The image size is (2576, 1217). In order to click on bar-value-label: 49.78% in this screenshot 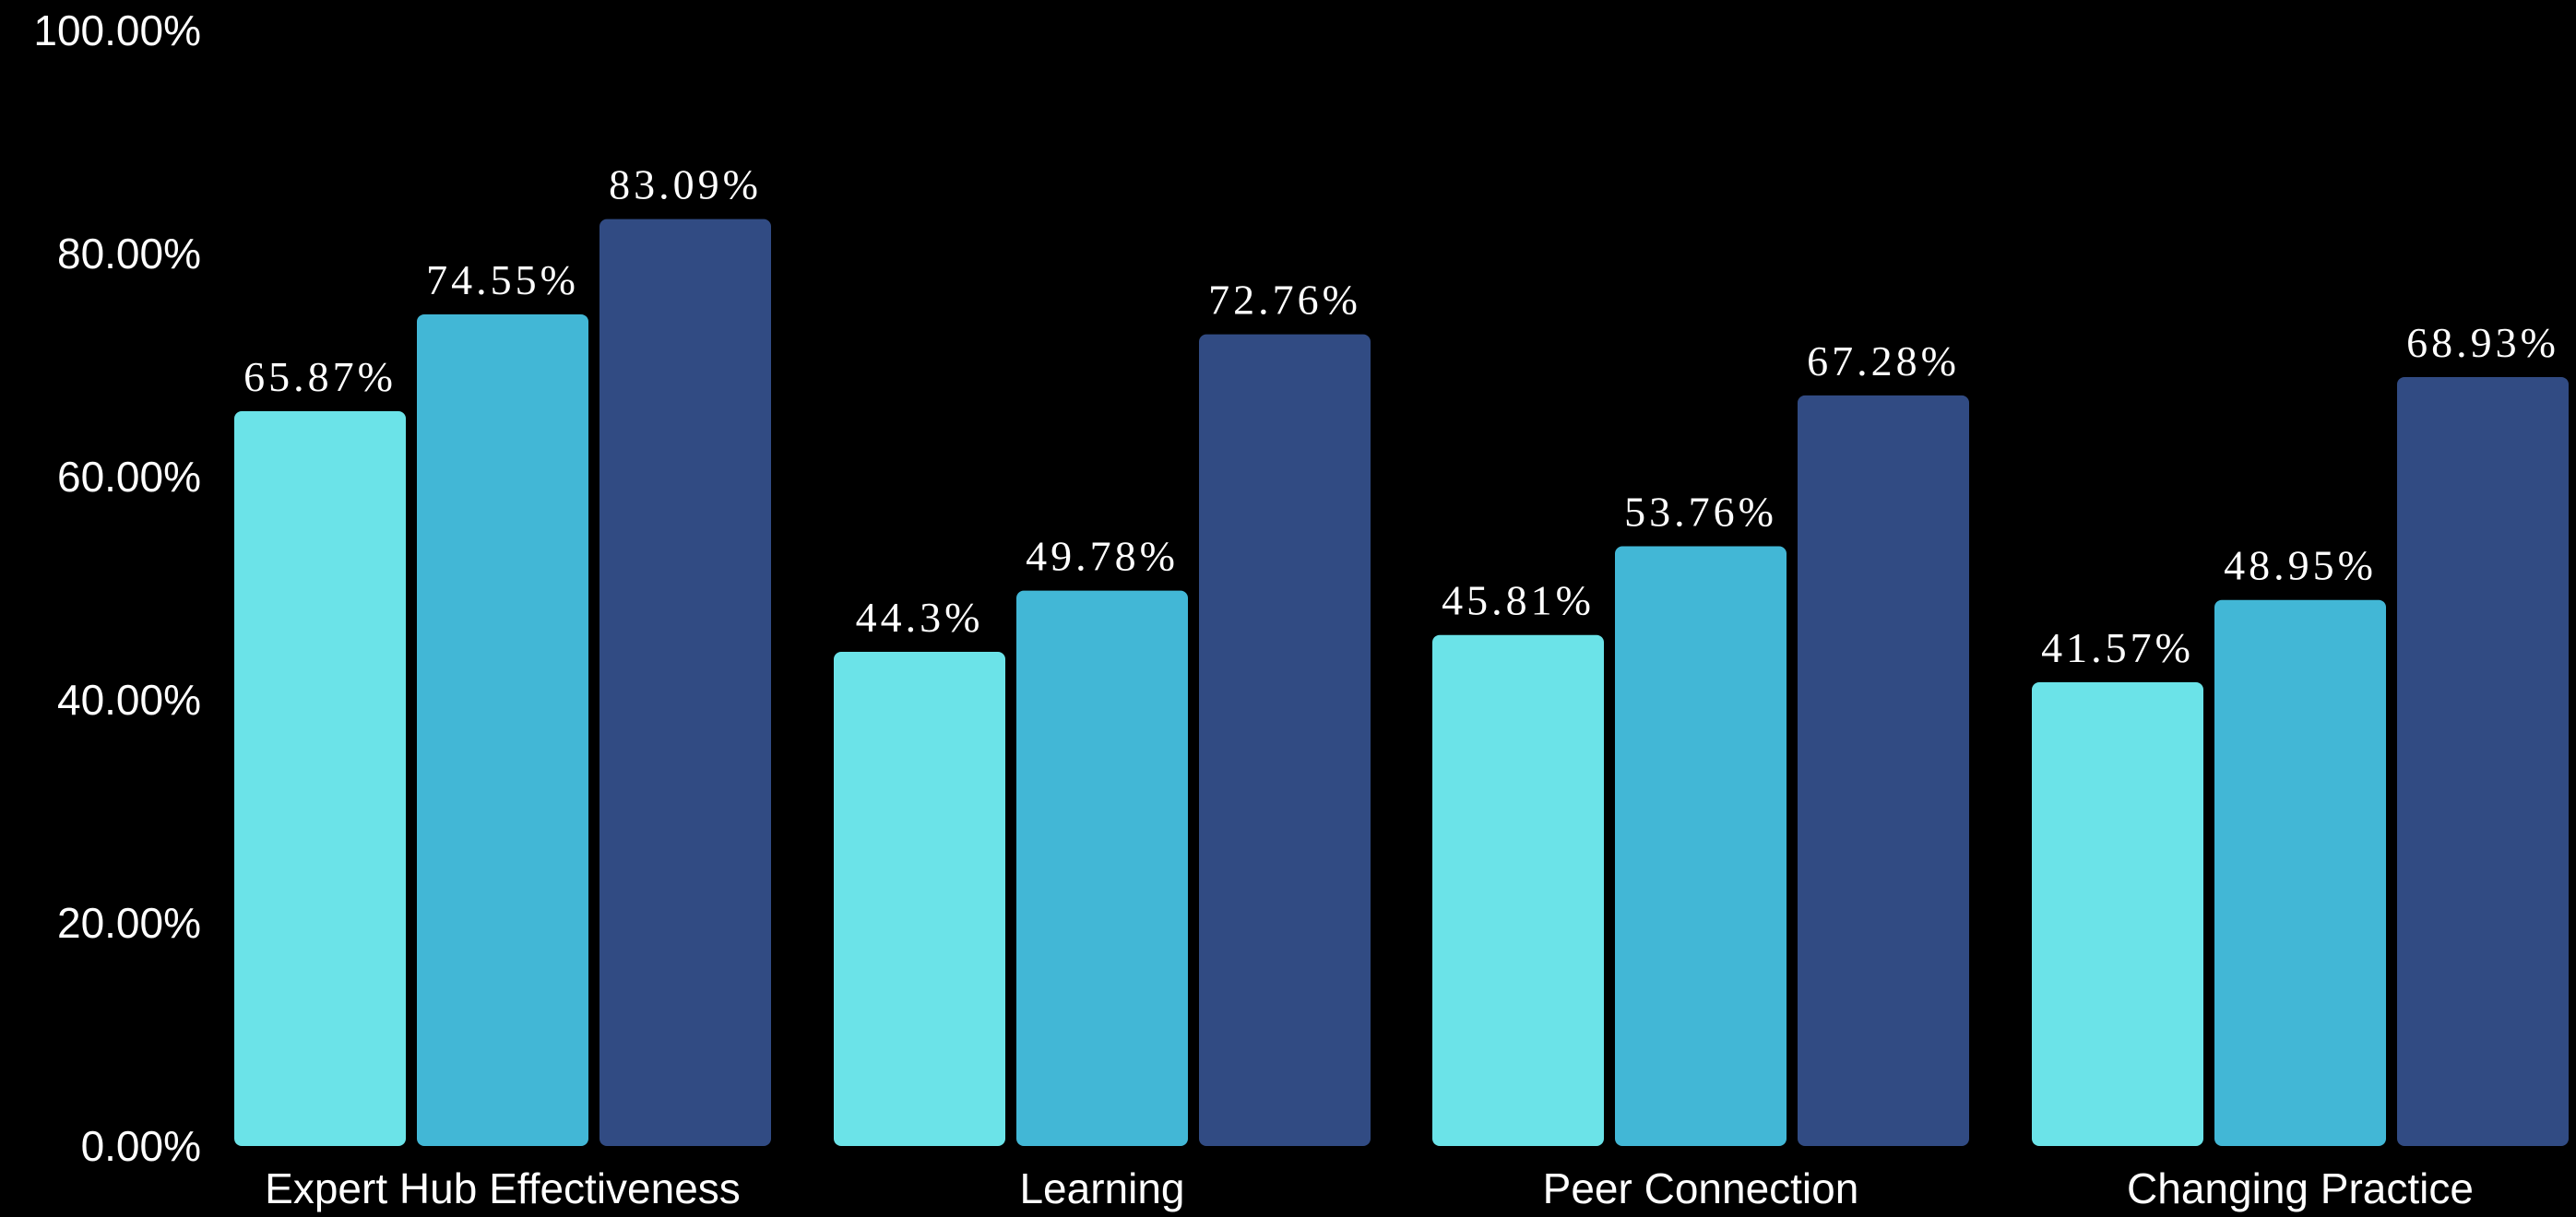, I will do `click(1102, 556)`.